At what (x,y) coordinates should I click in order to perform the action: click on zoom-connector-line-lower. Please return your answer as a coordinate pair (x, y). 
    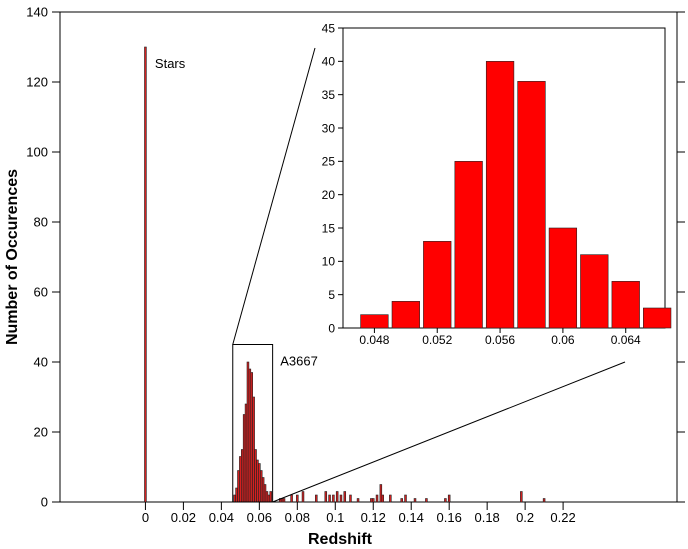
    Looking at the image, I should click on (449, 432).